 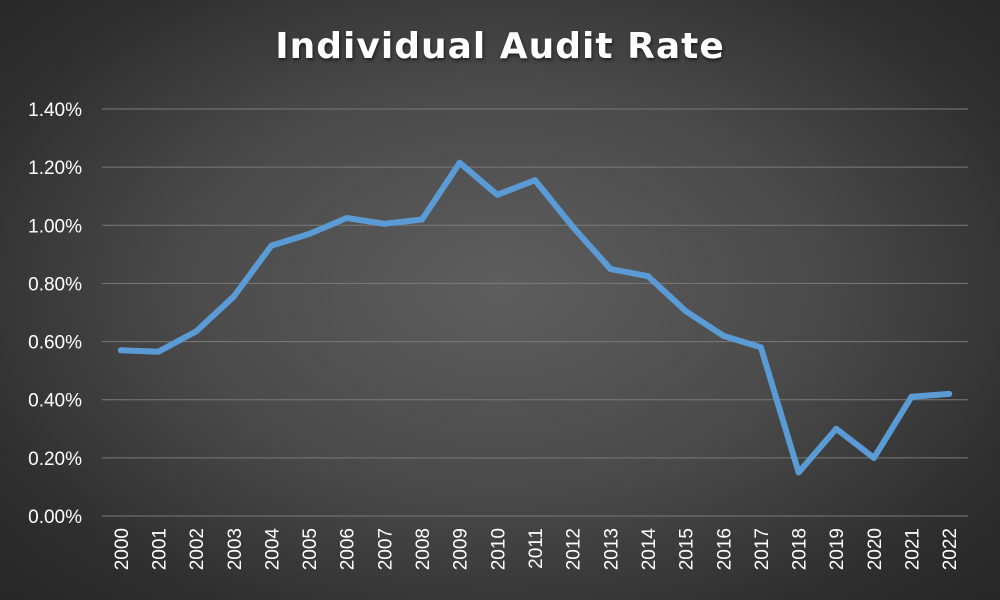 I want to click on x-tick-label: 2005, so click(x=310, y=549).